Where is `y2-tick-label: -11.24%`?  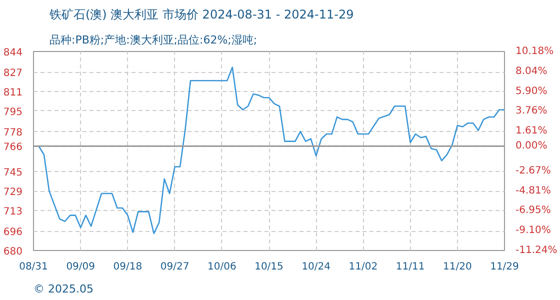
y2-tick-label: -11.24% is located at coordinates (537, 250).